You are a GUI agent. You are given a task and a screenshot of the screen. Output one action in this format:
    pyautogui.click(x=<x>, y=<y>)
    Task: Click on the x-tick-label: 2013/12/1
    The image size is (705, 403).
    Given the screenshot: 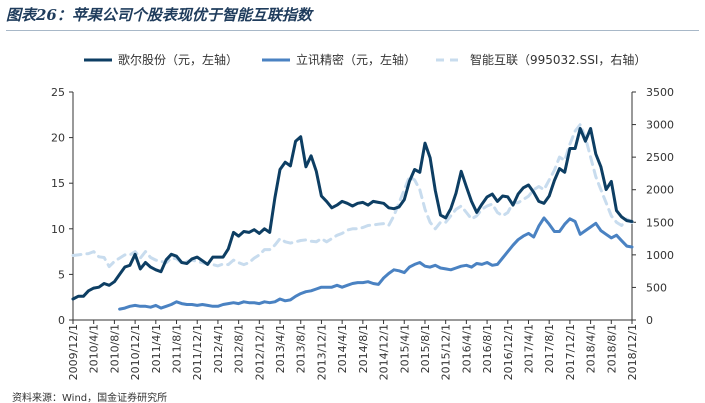 What is the action you would take?
    pyautogui.click(x=321, y=352)
    